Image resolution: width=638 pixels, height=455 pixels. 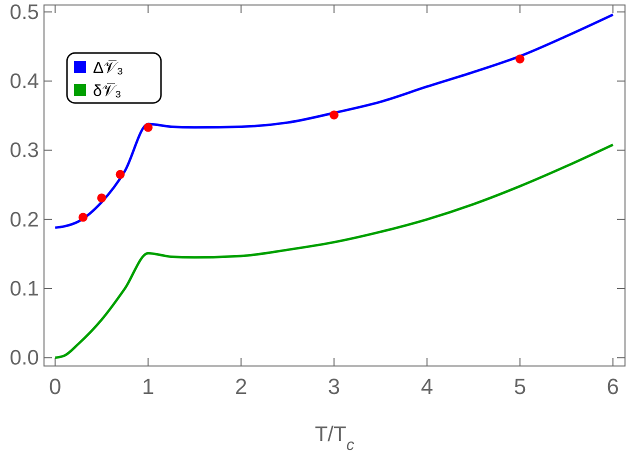 I want to click on legend-label: Δ𝒱̅₃, so click(x=108, y=68).